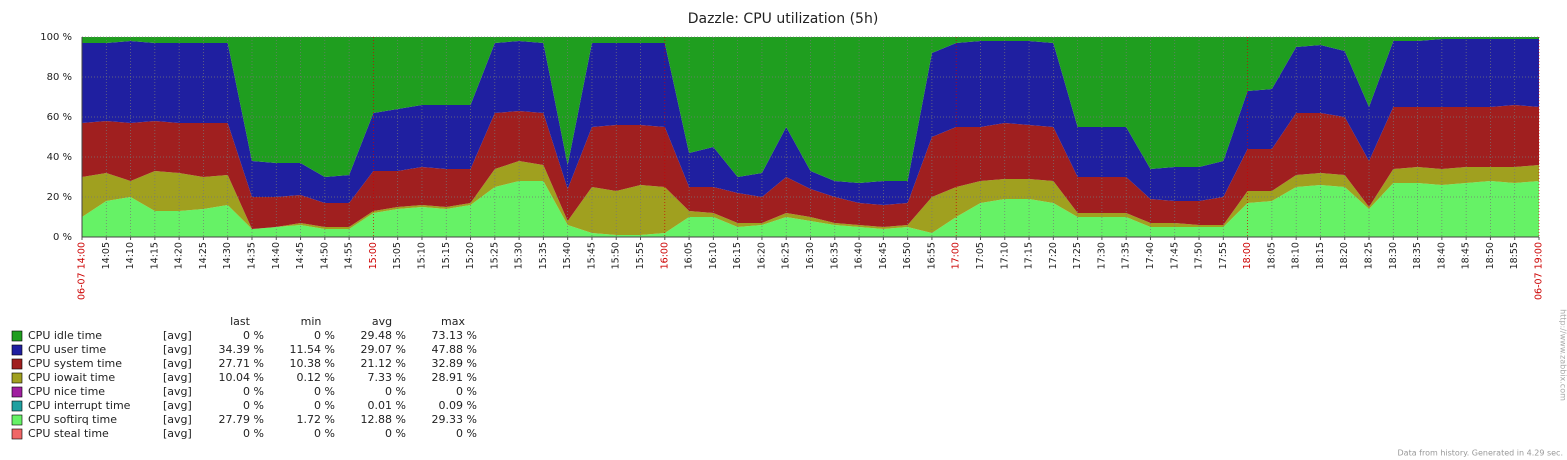  I want to click on x-tick-label: 17:55, so click(1223, 255).